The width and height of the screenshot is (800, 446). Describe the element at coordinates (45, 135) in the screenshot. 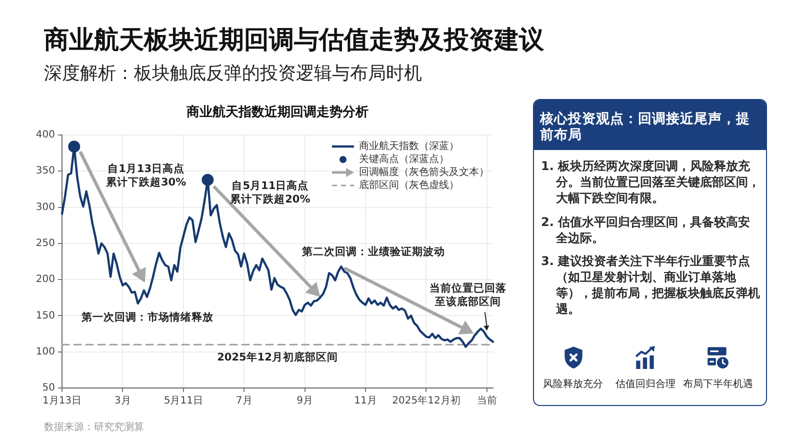

I see `y-tick-label: 400` at that location.